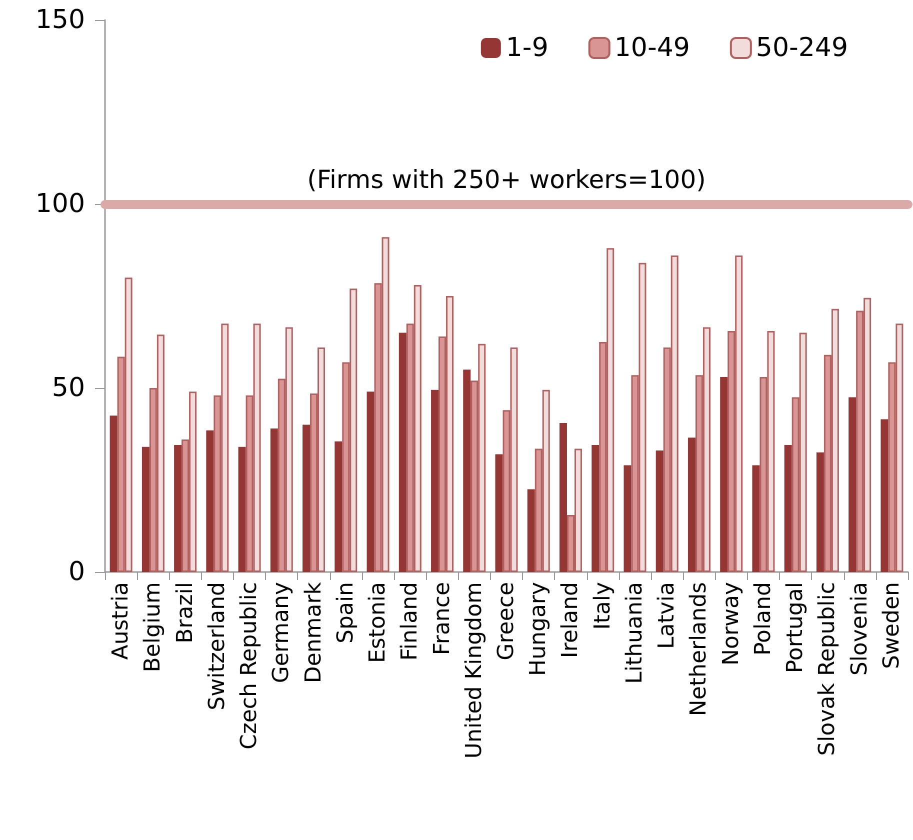 The image size is (913, 840). What do you see at coordinates (527, 48) in the screenshot?
I see `legend-label: 1-9` at bounding box center [527, 48].